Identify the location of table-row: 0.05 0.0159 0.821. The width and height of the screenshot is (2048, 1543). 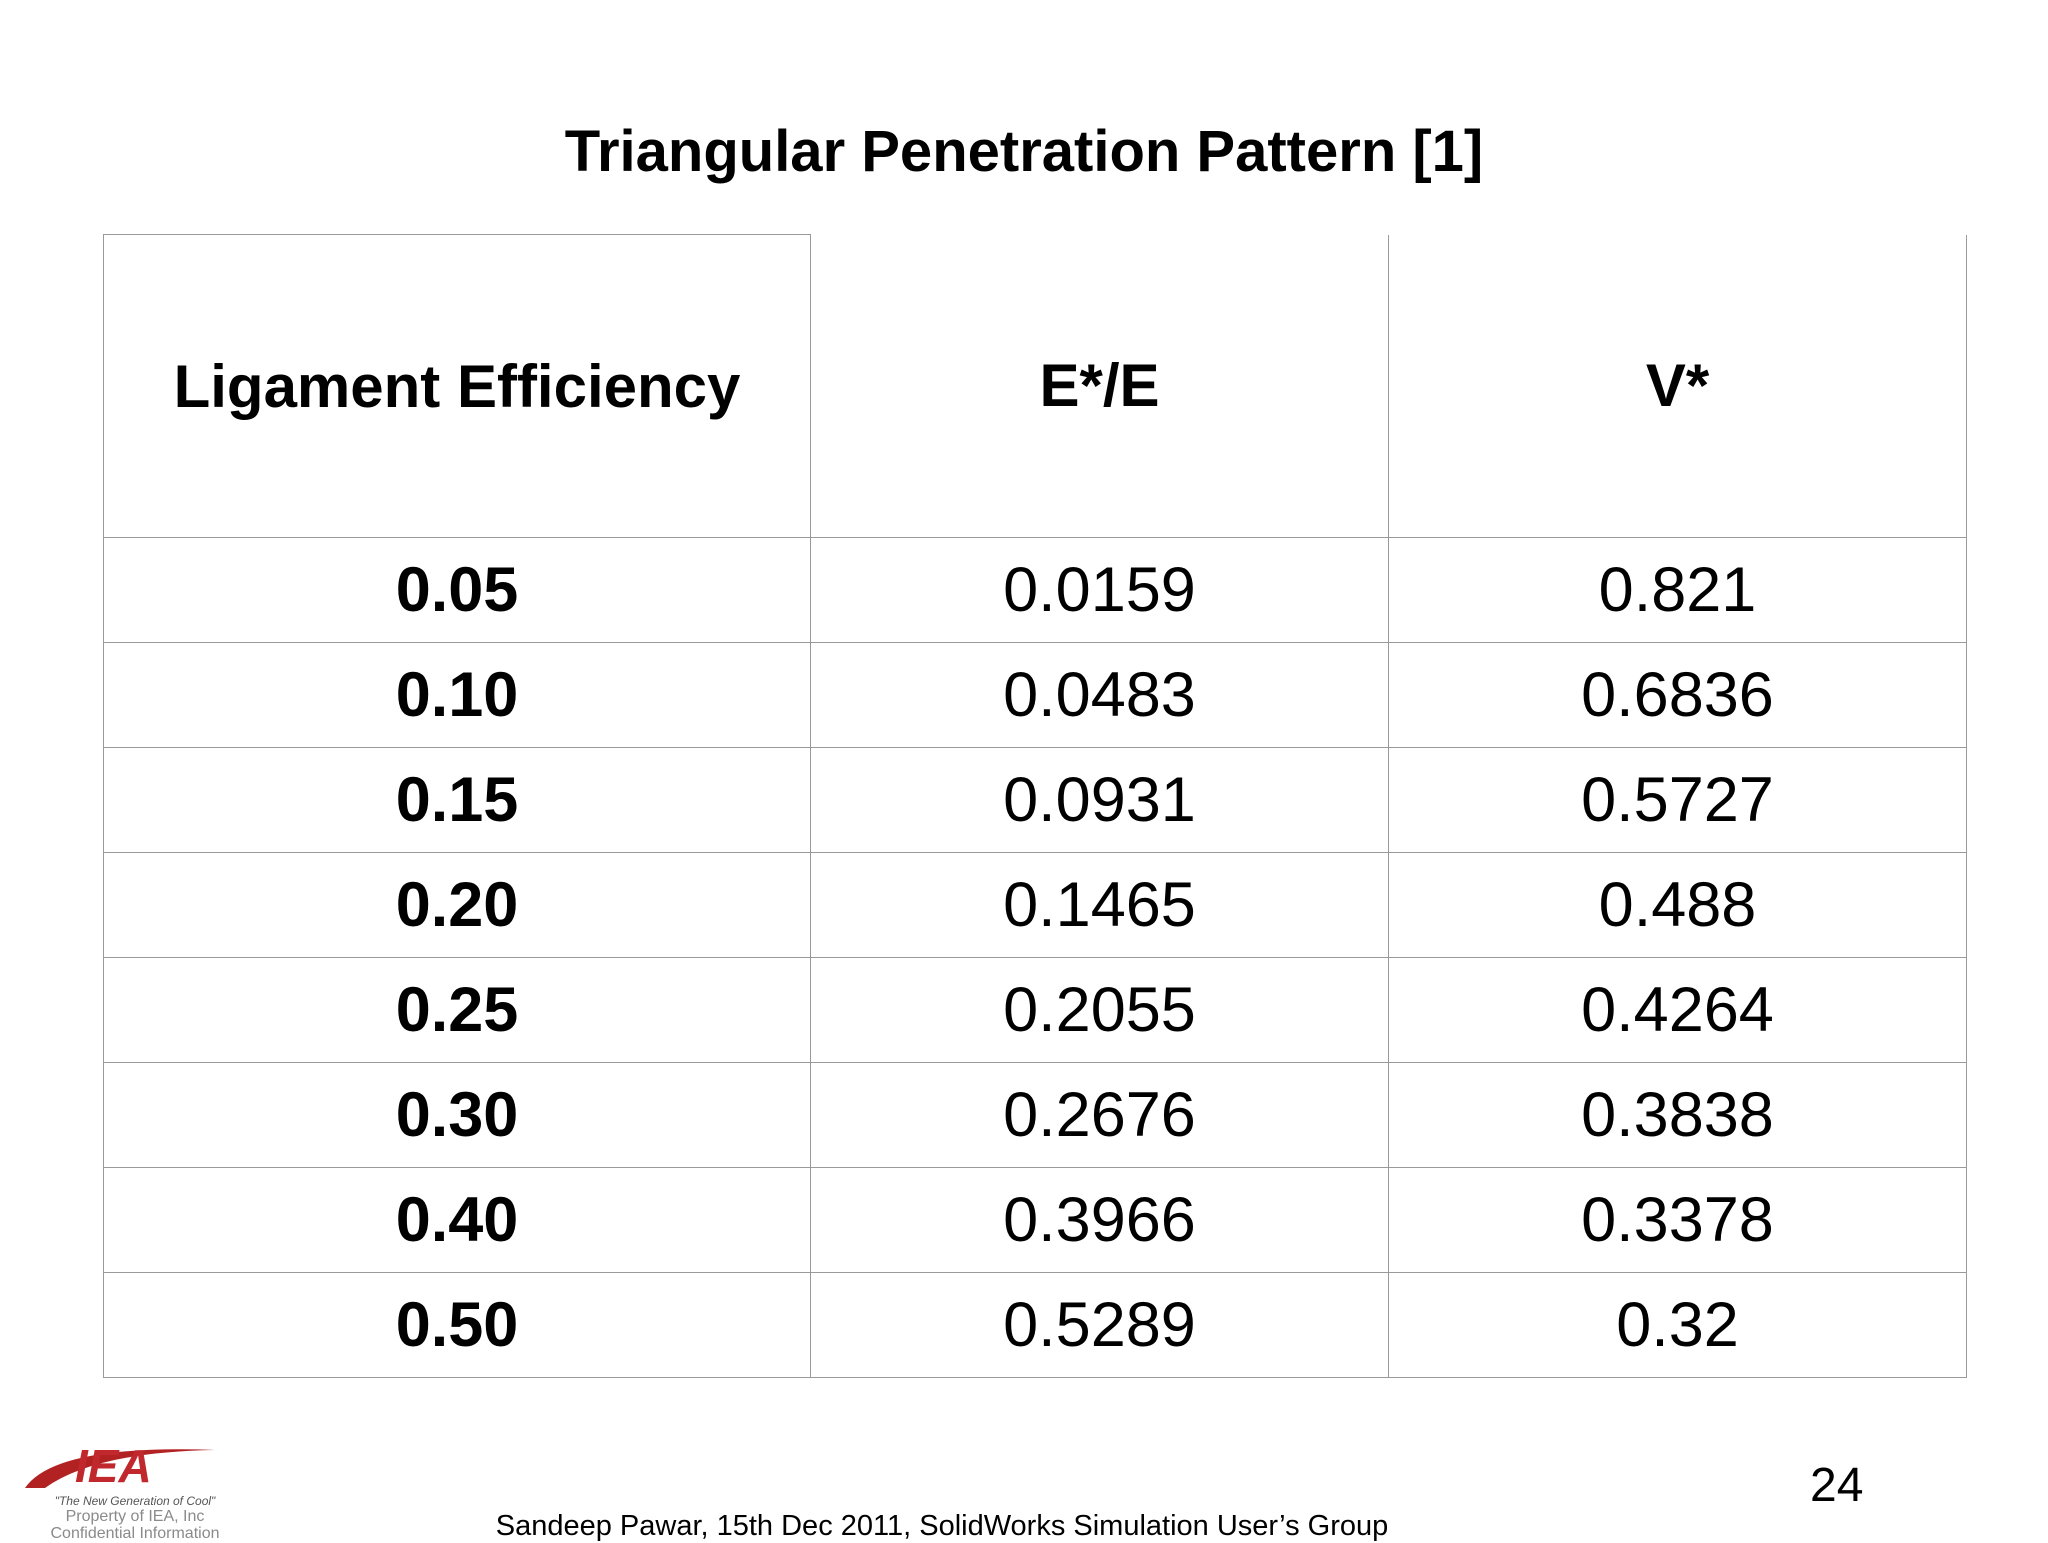
(1035, 590).